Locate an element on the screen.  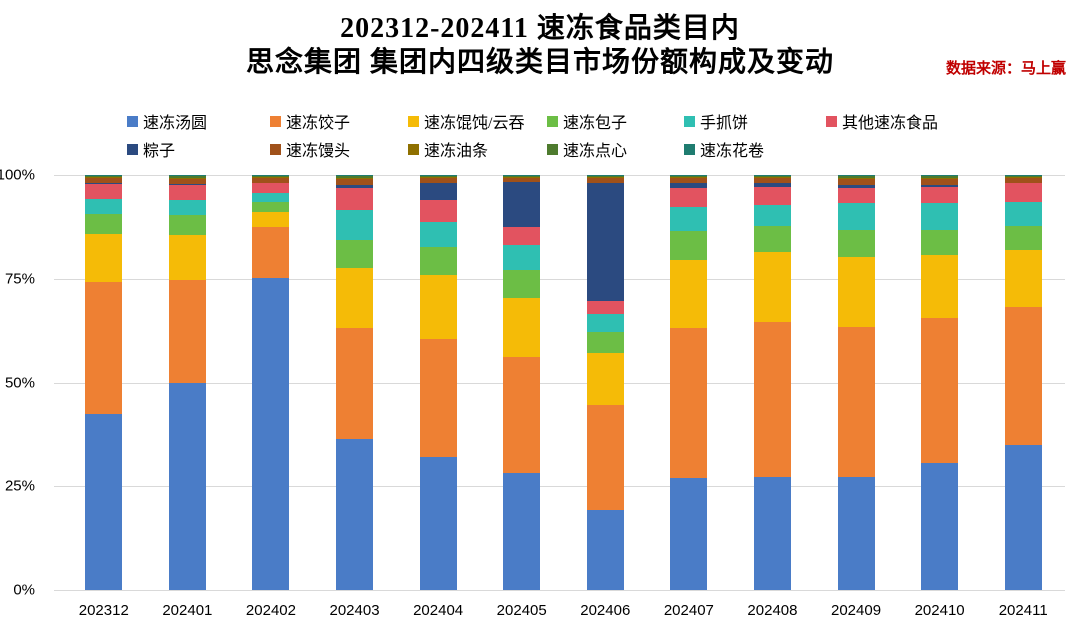
legend-label: 粽子 is located at coordinates (159, 151).